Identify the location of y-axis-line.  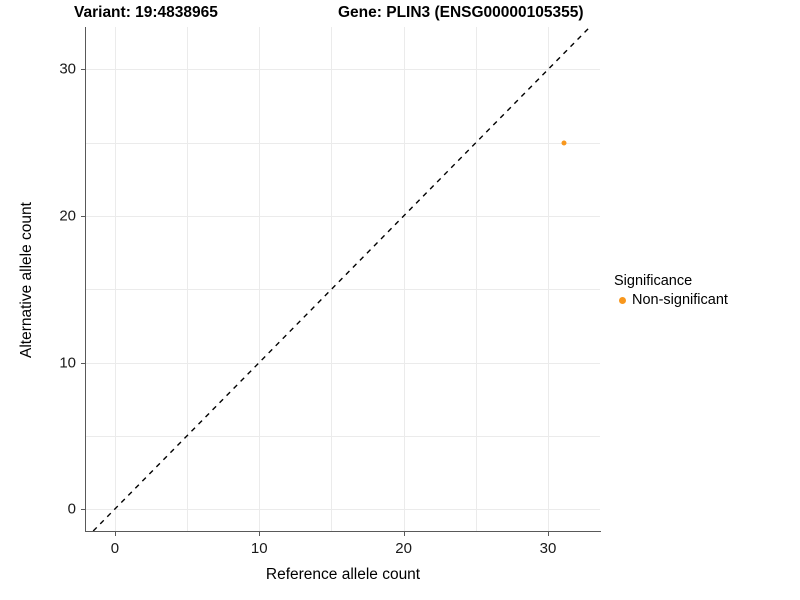
(85, 279).